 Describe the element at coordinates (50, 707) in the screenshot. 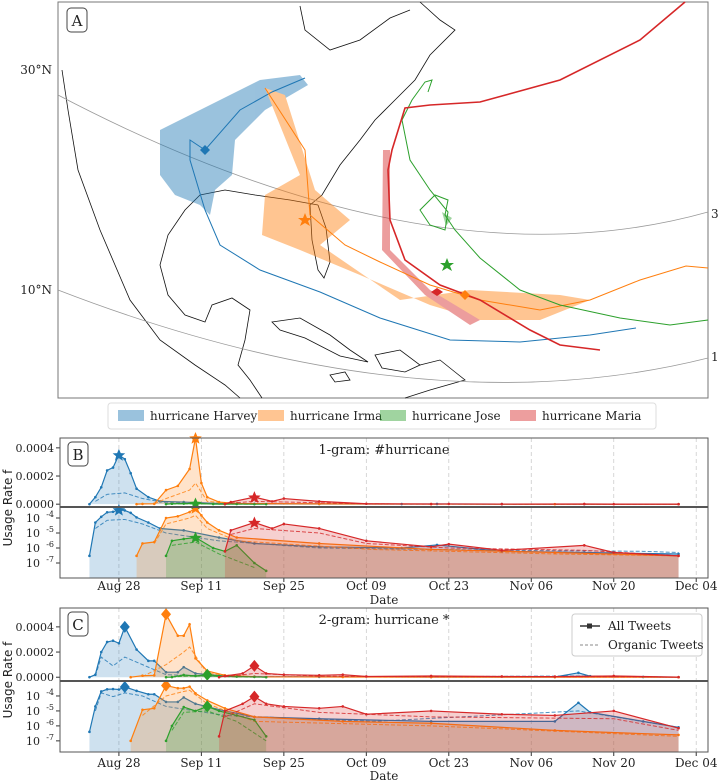

I see `y-tick-exponent: -5` at that location.